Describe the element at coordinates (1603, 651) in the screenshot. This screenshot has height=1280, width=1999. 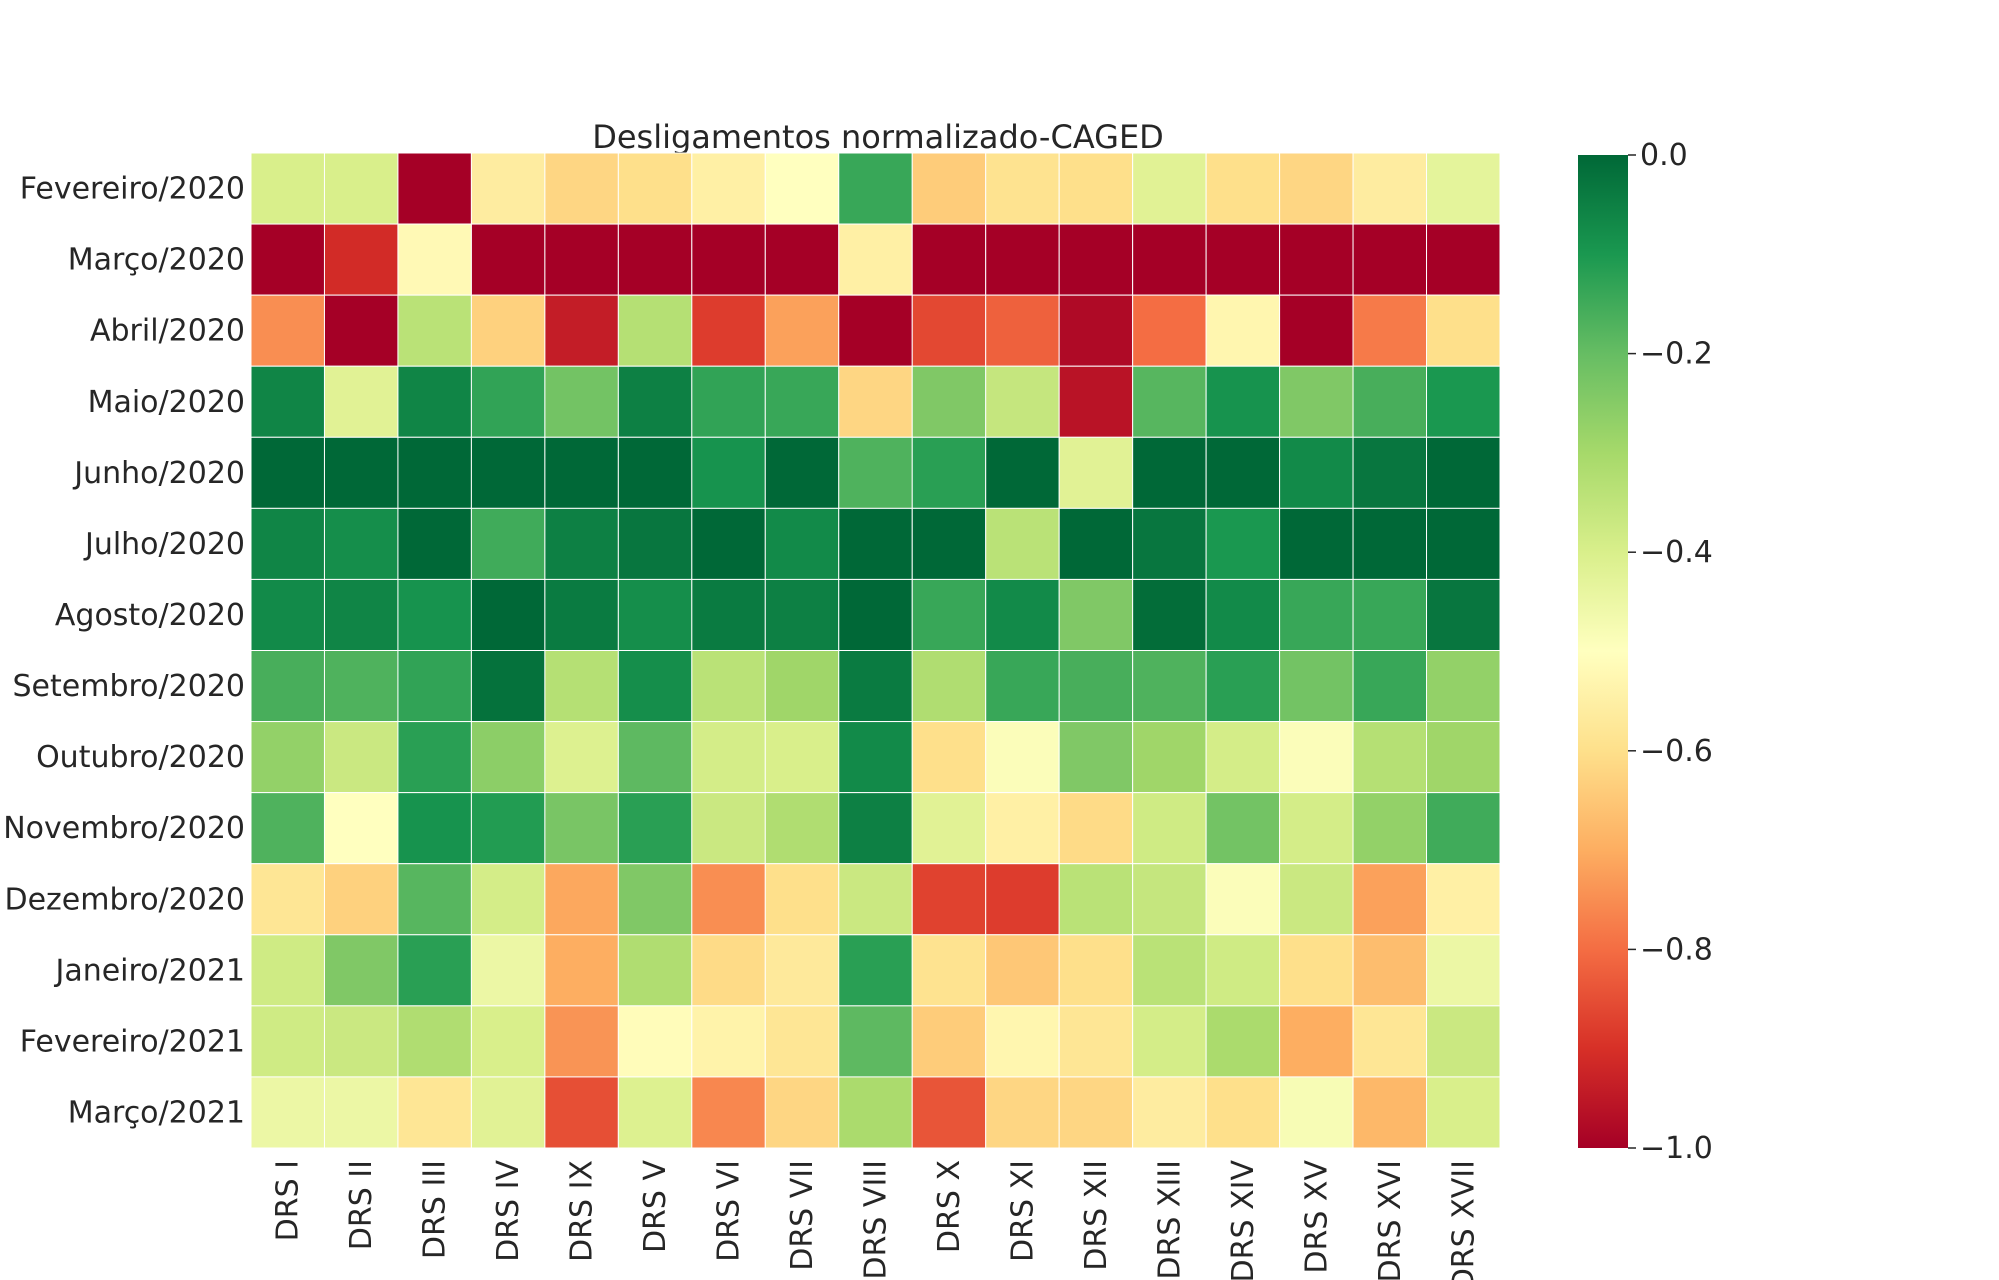
I see `colorbar` at that location.